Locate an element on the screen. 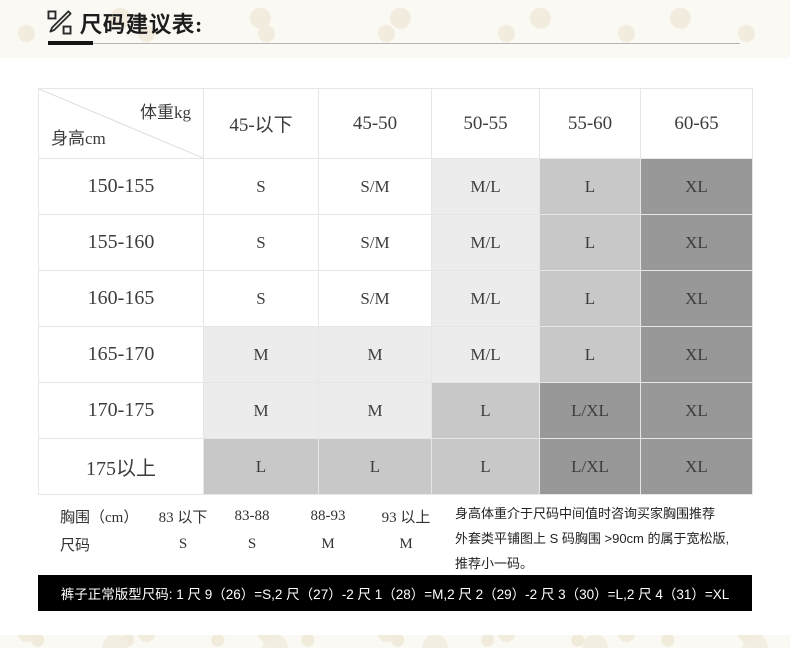 This screenshot has width=790, height=648. title-underline-accent is located at coordinates (70, 43).